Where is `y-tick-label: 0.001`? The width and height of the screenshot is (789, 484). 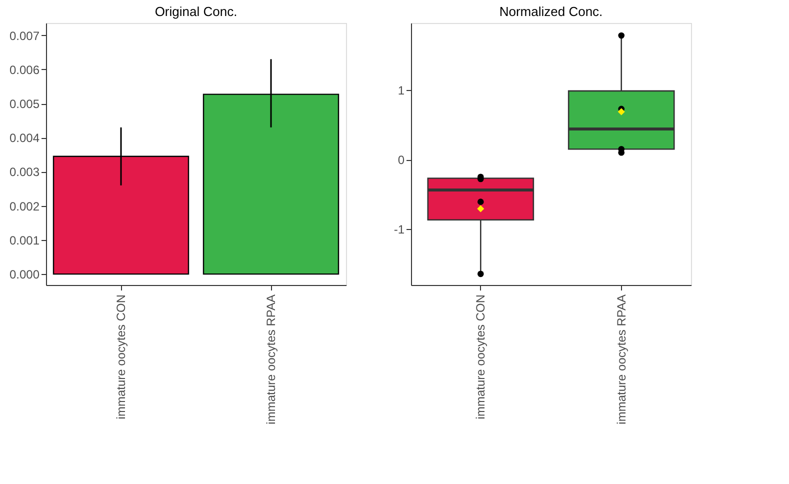
y-tick-label: 0.001 is located at coordinates (24, 240).